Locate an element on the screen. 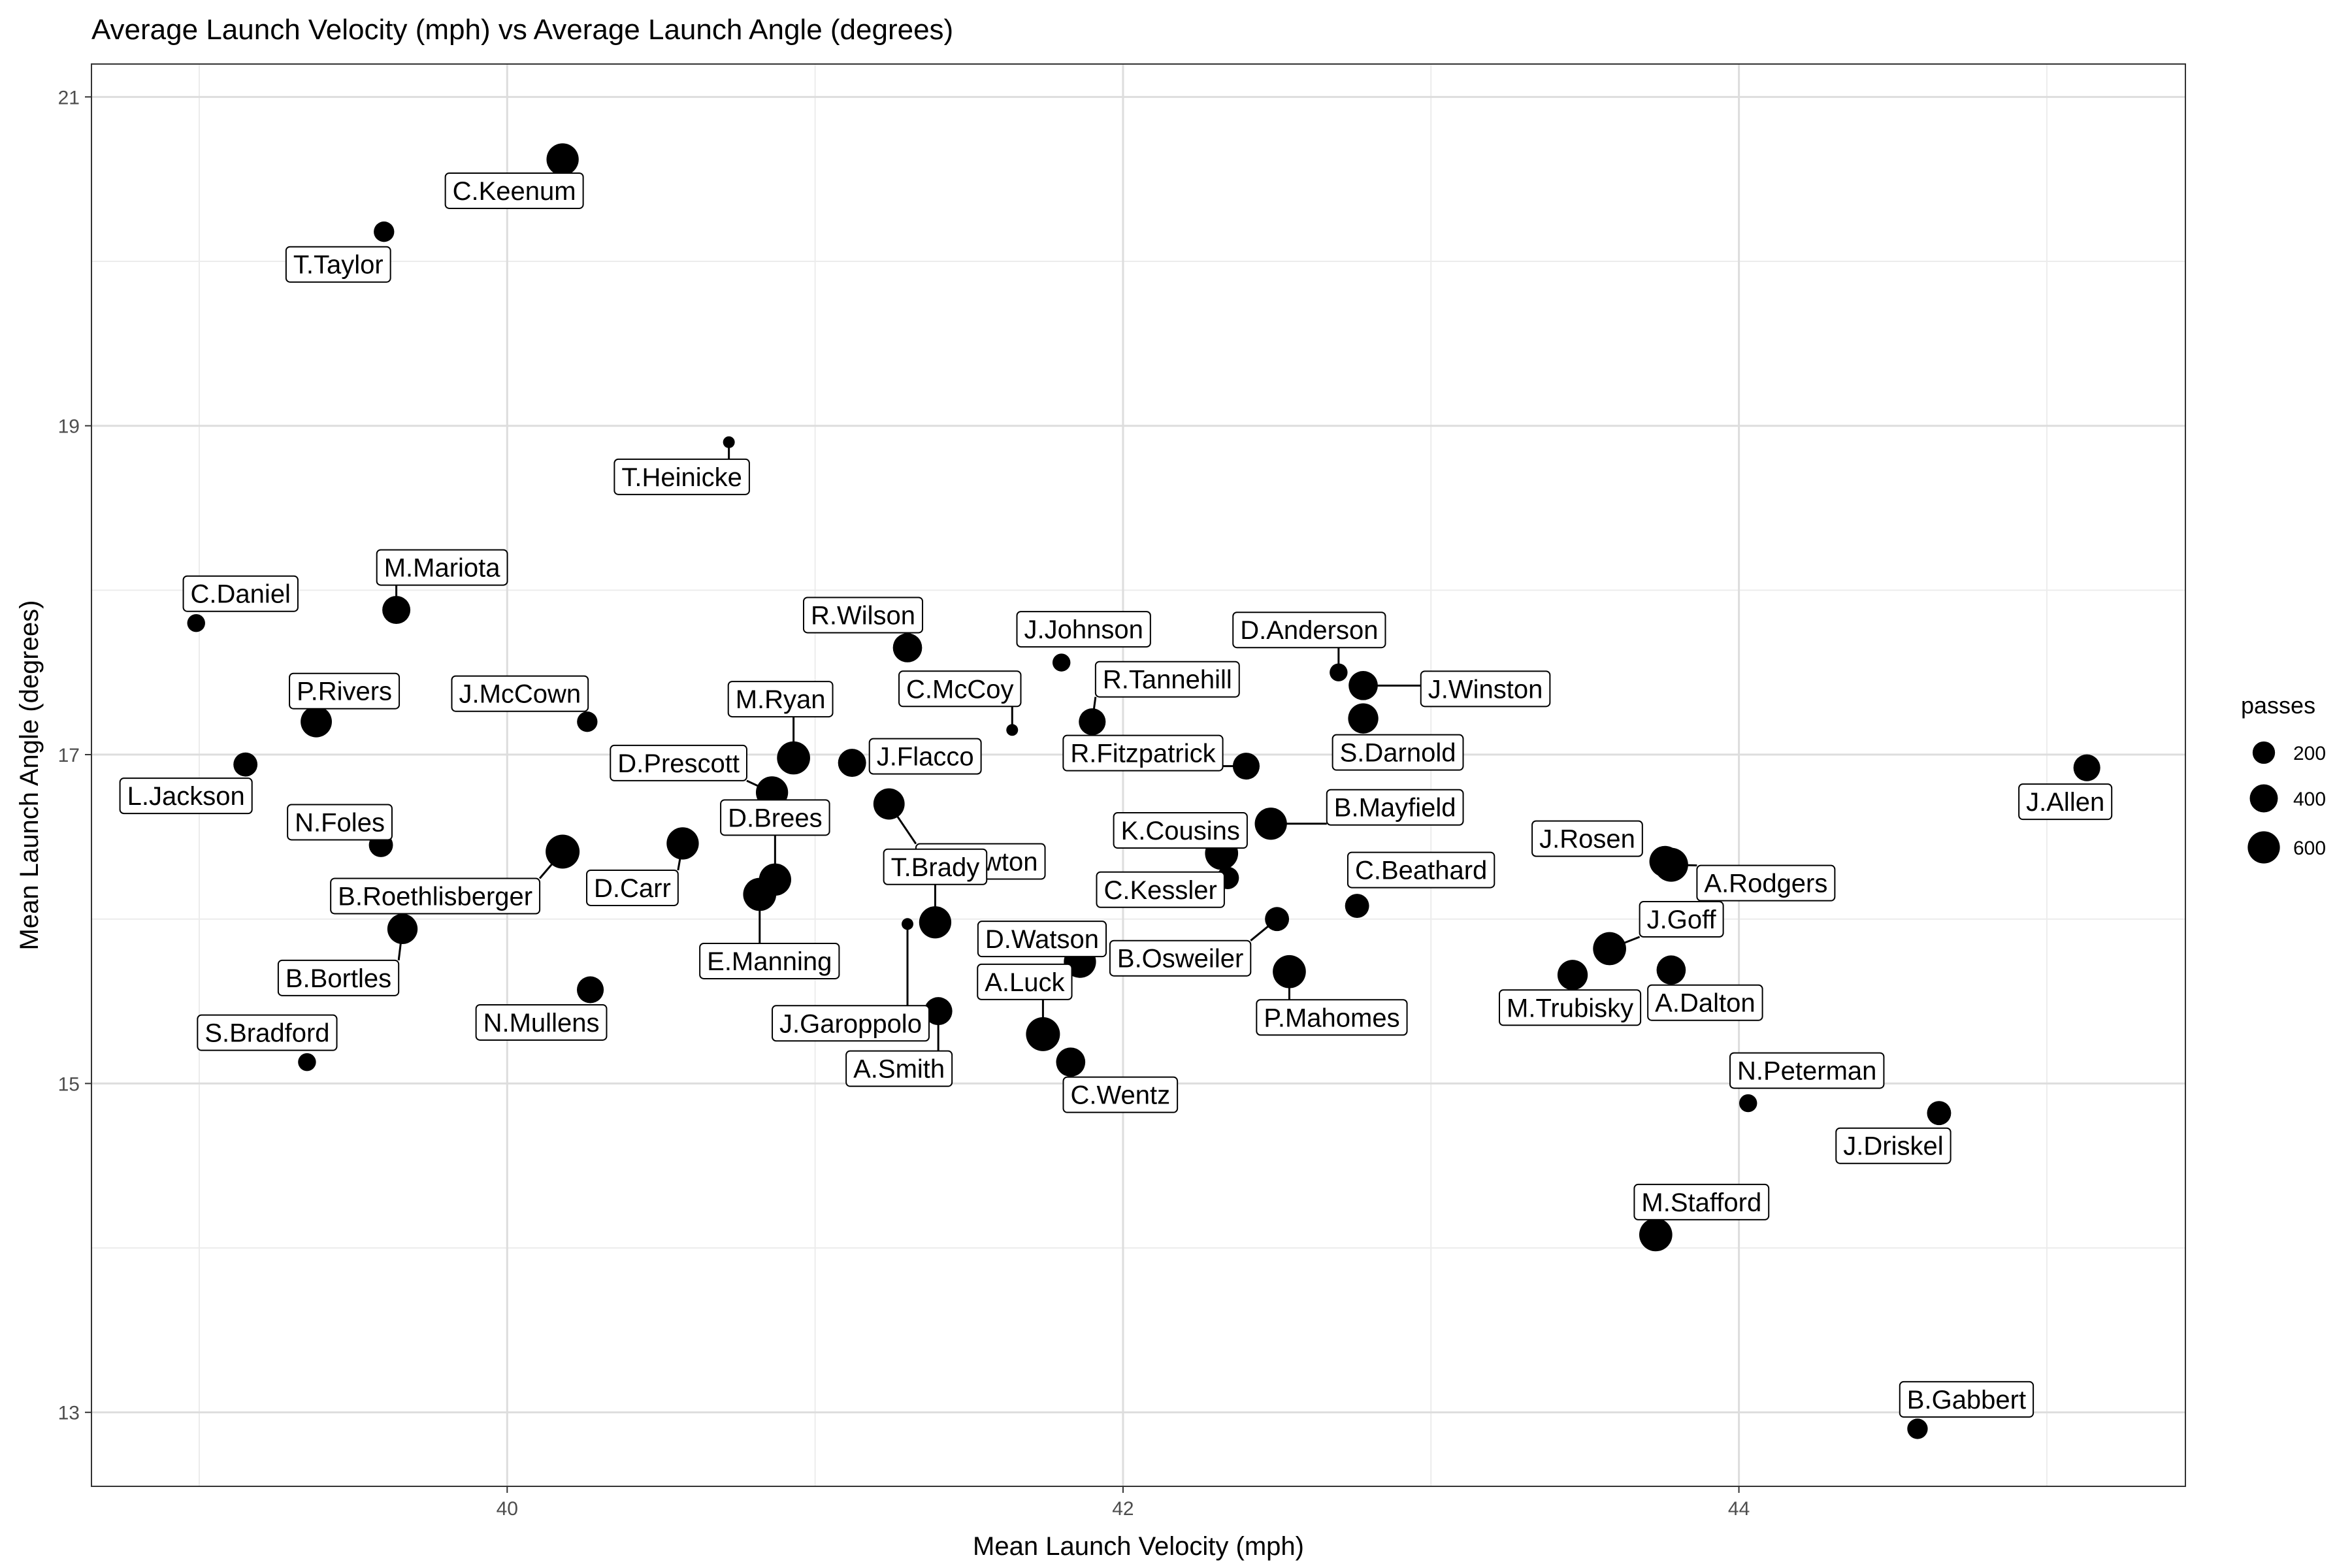 This screenshot has height=1568, width=2352. point-label-text: D.Brees is located at coordinates (775, 818).